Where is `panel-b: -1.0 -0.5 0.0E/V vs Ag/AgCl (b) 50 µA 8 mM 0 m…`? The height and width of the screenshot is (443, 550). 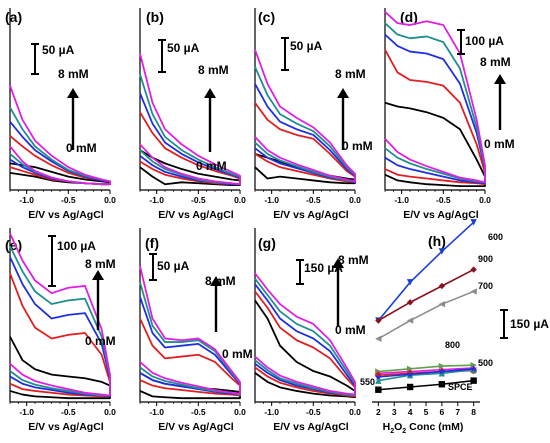 panel-b: -1.0 -0.5 0.0E/V vs Ag/AgCl (b) 50 µA 8 mM 0 m… is located at coordinates (192, 114).